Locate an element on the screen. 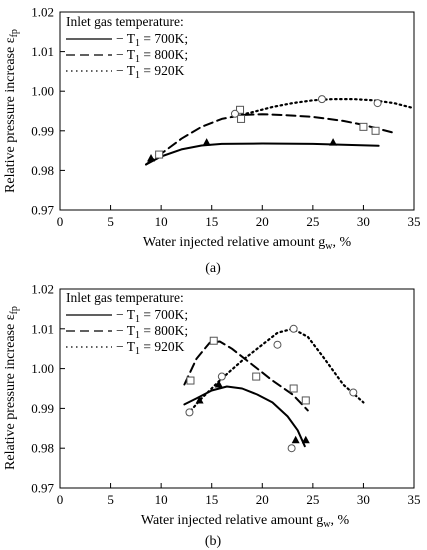 This screenshot has width=427, height=550. fit-curves-b is located at coordinates (274, 387).